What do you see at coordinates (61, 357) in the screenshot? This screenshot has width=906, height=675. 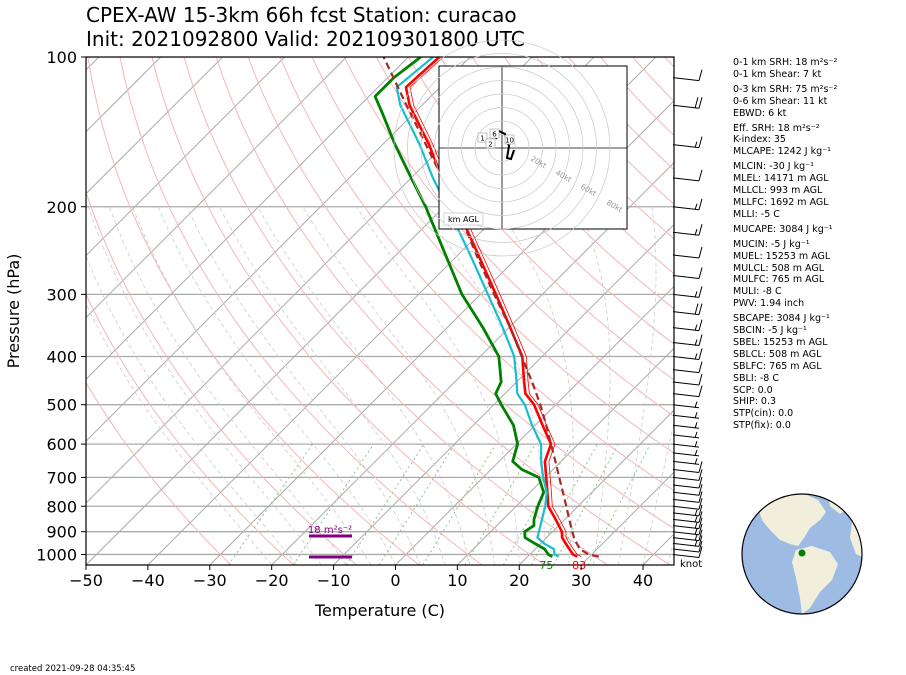 I see `y-tick-label: 400` at bounding box center [61, 357].